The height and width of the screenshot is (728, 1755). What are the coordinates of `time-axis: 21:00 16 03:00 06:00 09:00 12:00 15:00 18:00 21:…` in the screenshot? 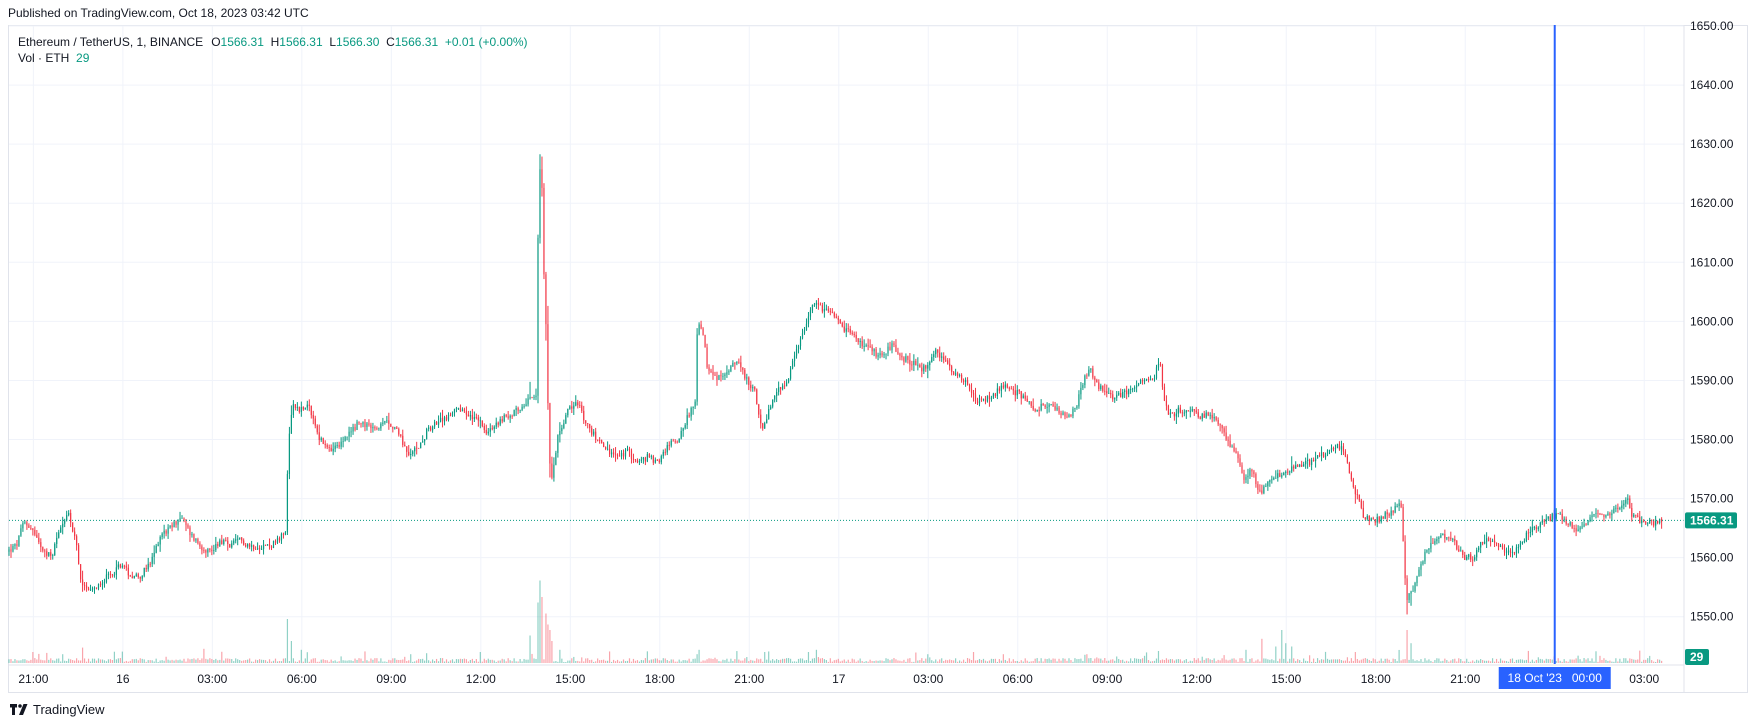 It's located at (846, 675).